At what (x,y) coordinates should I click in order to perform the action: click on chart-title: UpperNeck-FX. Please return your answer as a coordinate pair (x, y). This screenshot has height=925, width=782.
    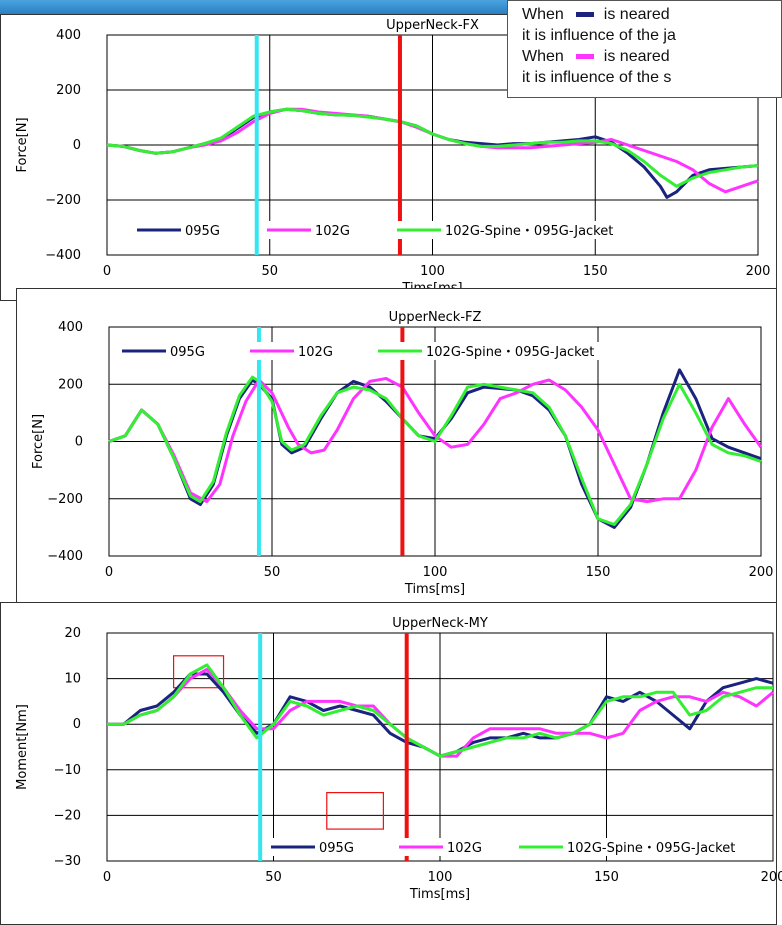
    Looking at the image, I should click on (432, 25).